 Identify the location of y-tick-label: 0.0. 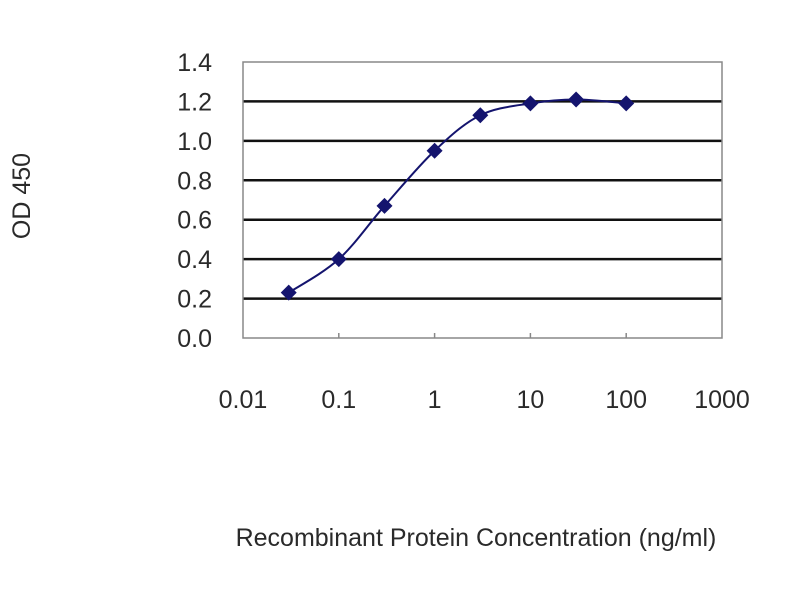
(194, 339).